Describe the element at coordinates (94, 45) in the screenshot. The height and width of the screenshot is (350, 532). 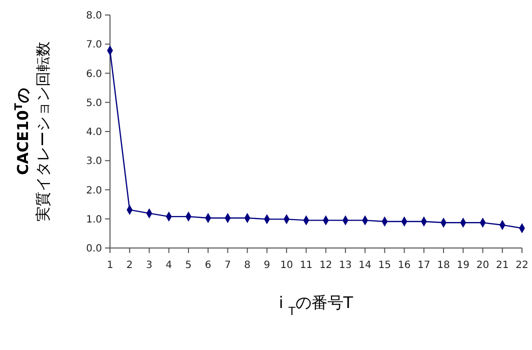
I see `y-tick-label: 7.0` at that location.